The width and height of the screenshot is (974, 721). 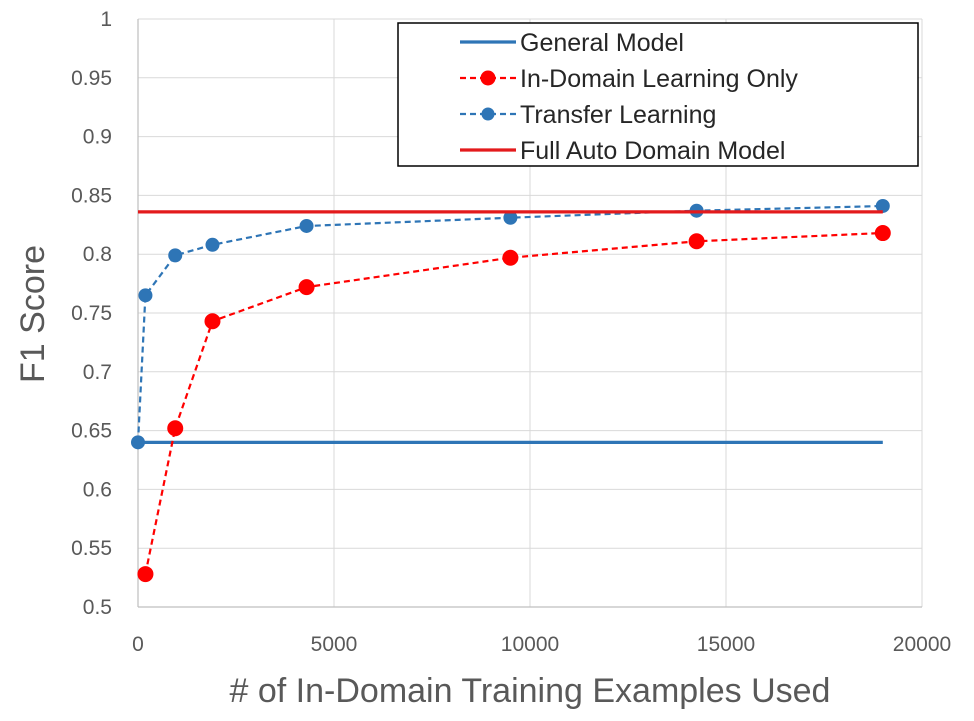 What do you see at coordinates (91, 548) in the screenshot?
I see `y-tick-label-1: 0.55` at bounding box center [91, 548].